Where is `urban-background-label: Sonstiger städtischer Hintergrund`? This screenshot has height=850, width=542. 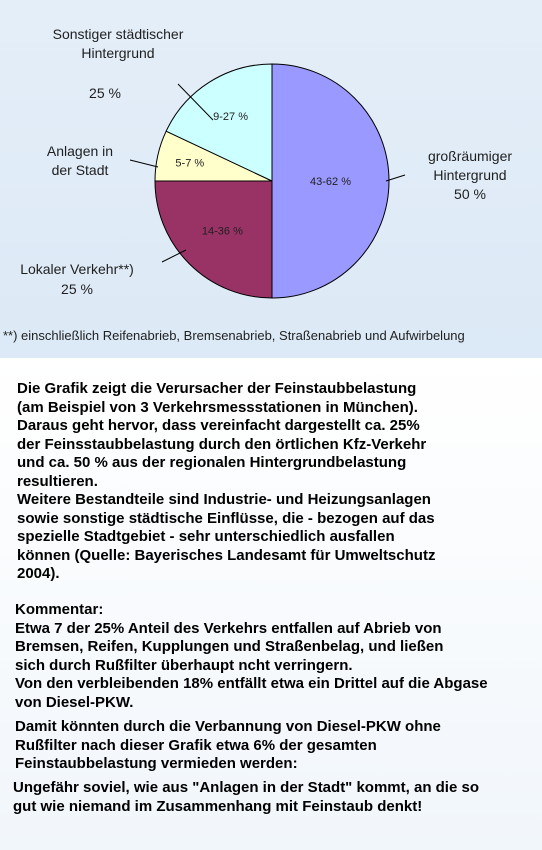
urban-background-label: Sonstiger städtischer Hintergrund is located at coordinates (118, 44).